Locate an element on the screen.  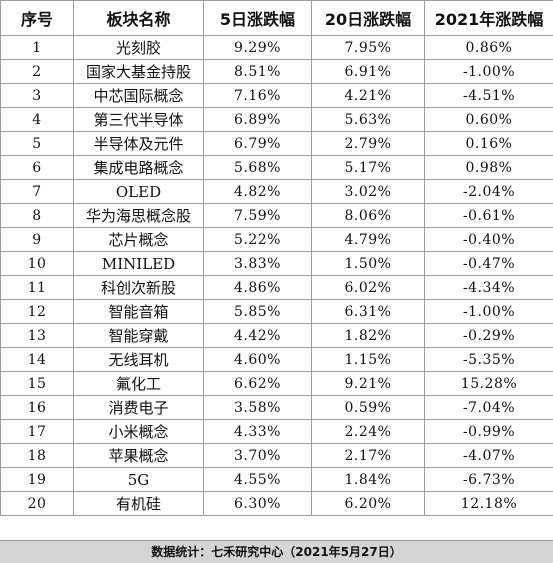
row-index-cell: 12 is located at coordinates (37, 311).